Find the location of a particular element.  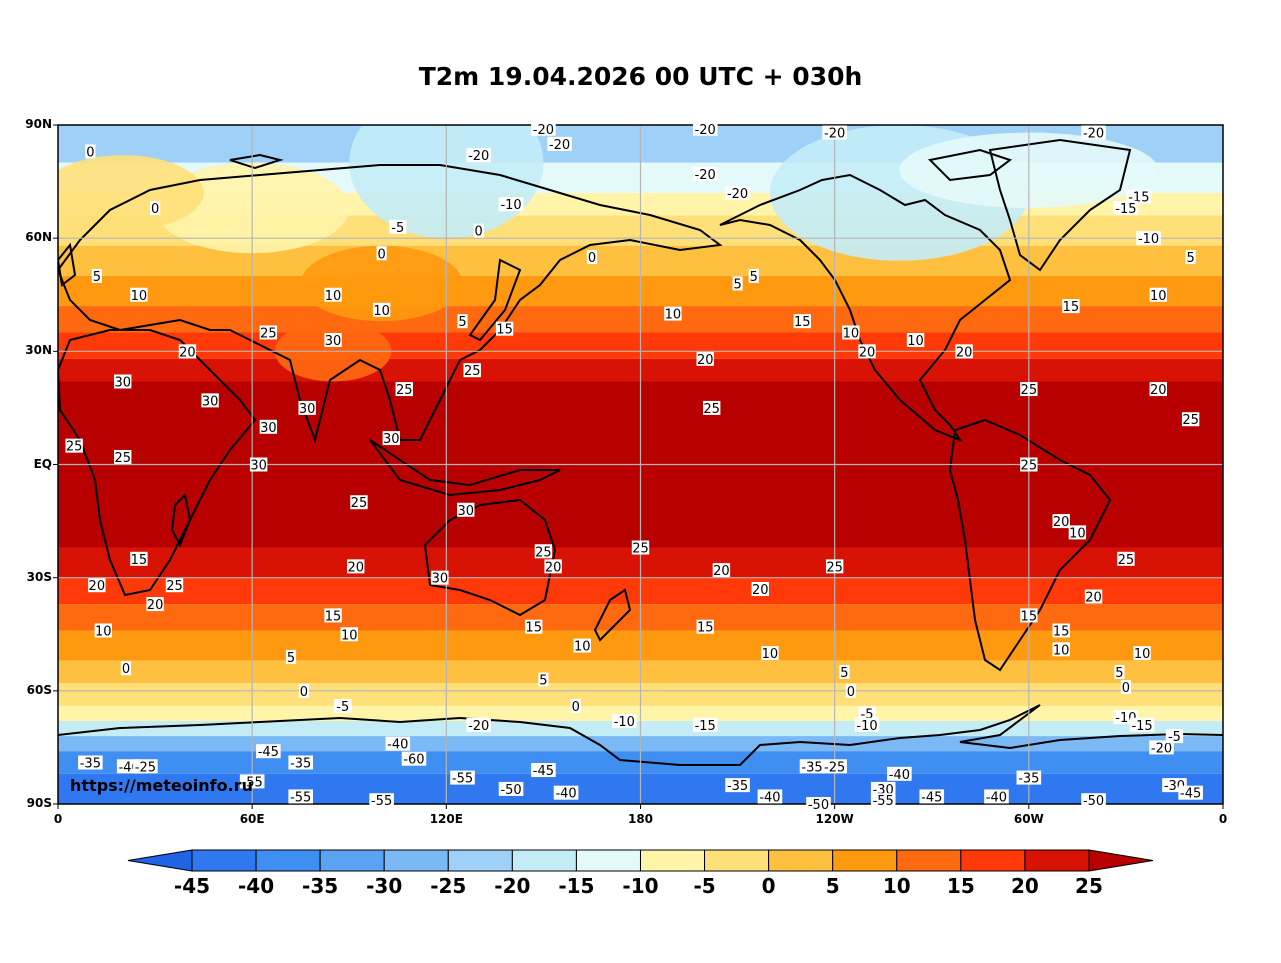

contour-label: 5 is located at coordinates (753, 276).